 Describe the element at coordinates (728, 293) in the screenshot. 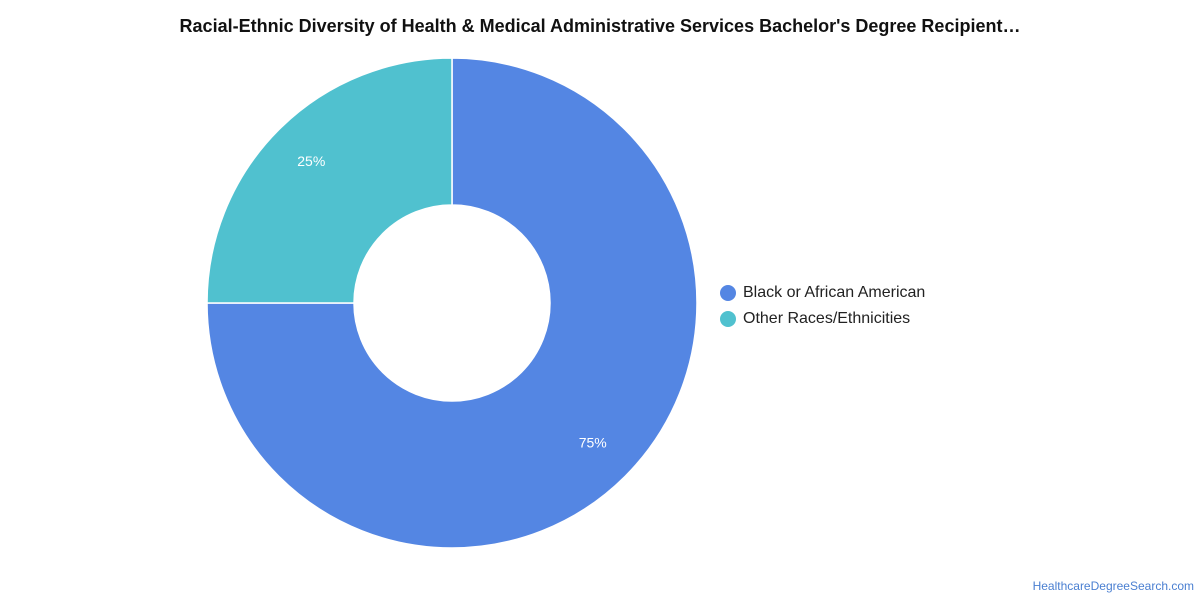

I see `legend-swatch-black` at that location.